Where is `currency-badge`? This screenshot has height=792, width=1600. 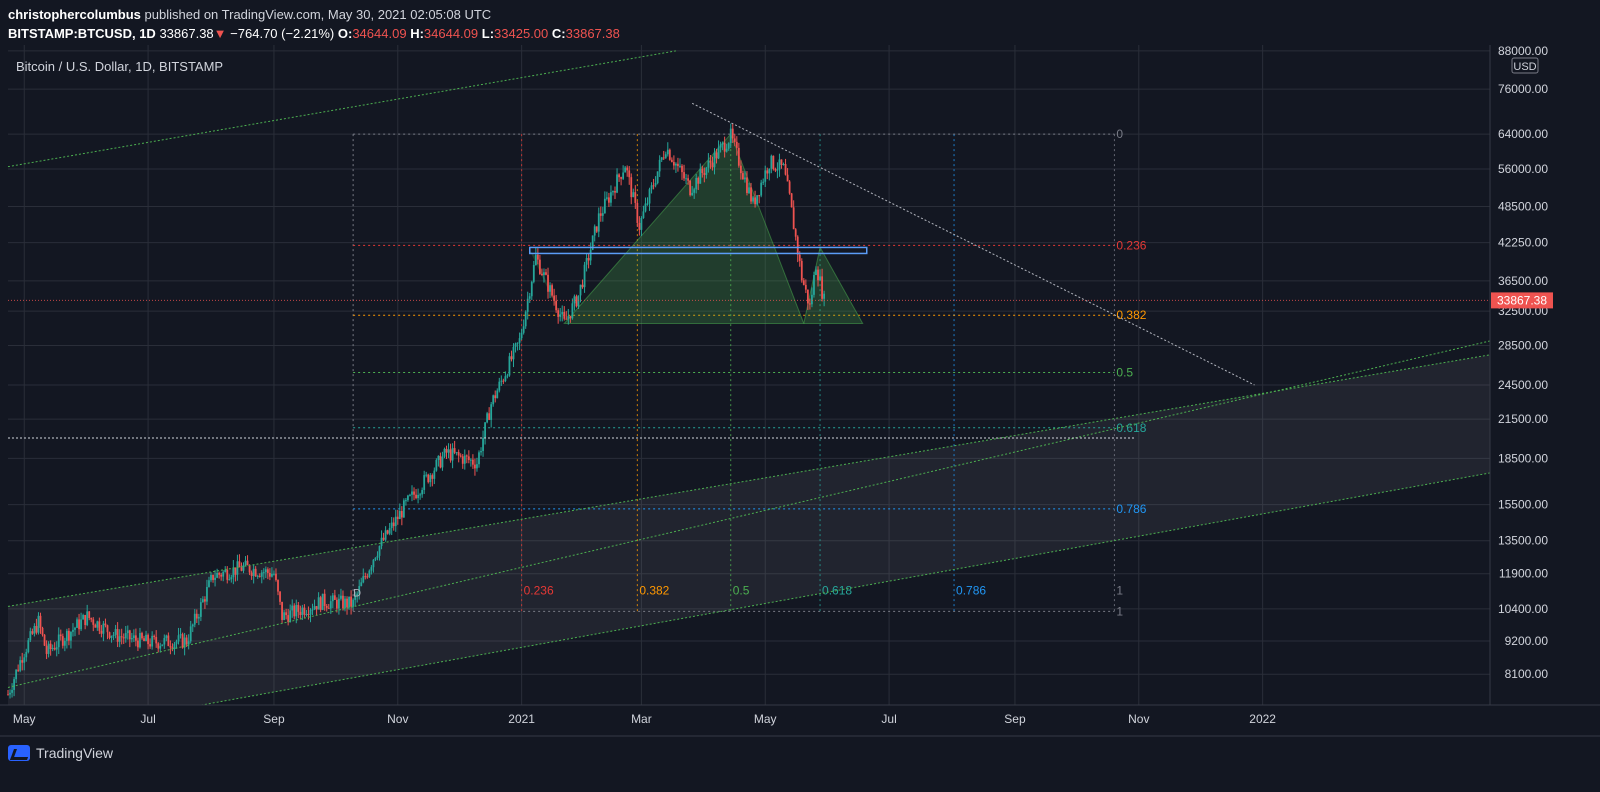 currency-badge is located at coordinates (1525, 65).